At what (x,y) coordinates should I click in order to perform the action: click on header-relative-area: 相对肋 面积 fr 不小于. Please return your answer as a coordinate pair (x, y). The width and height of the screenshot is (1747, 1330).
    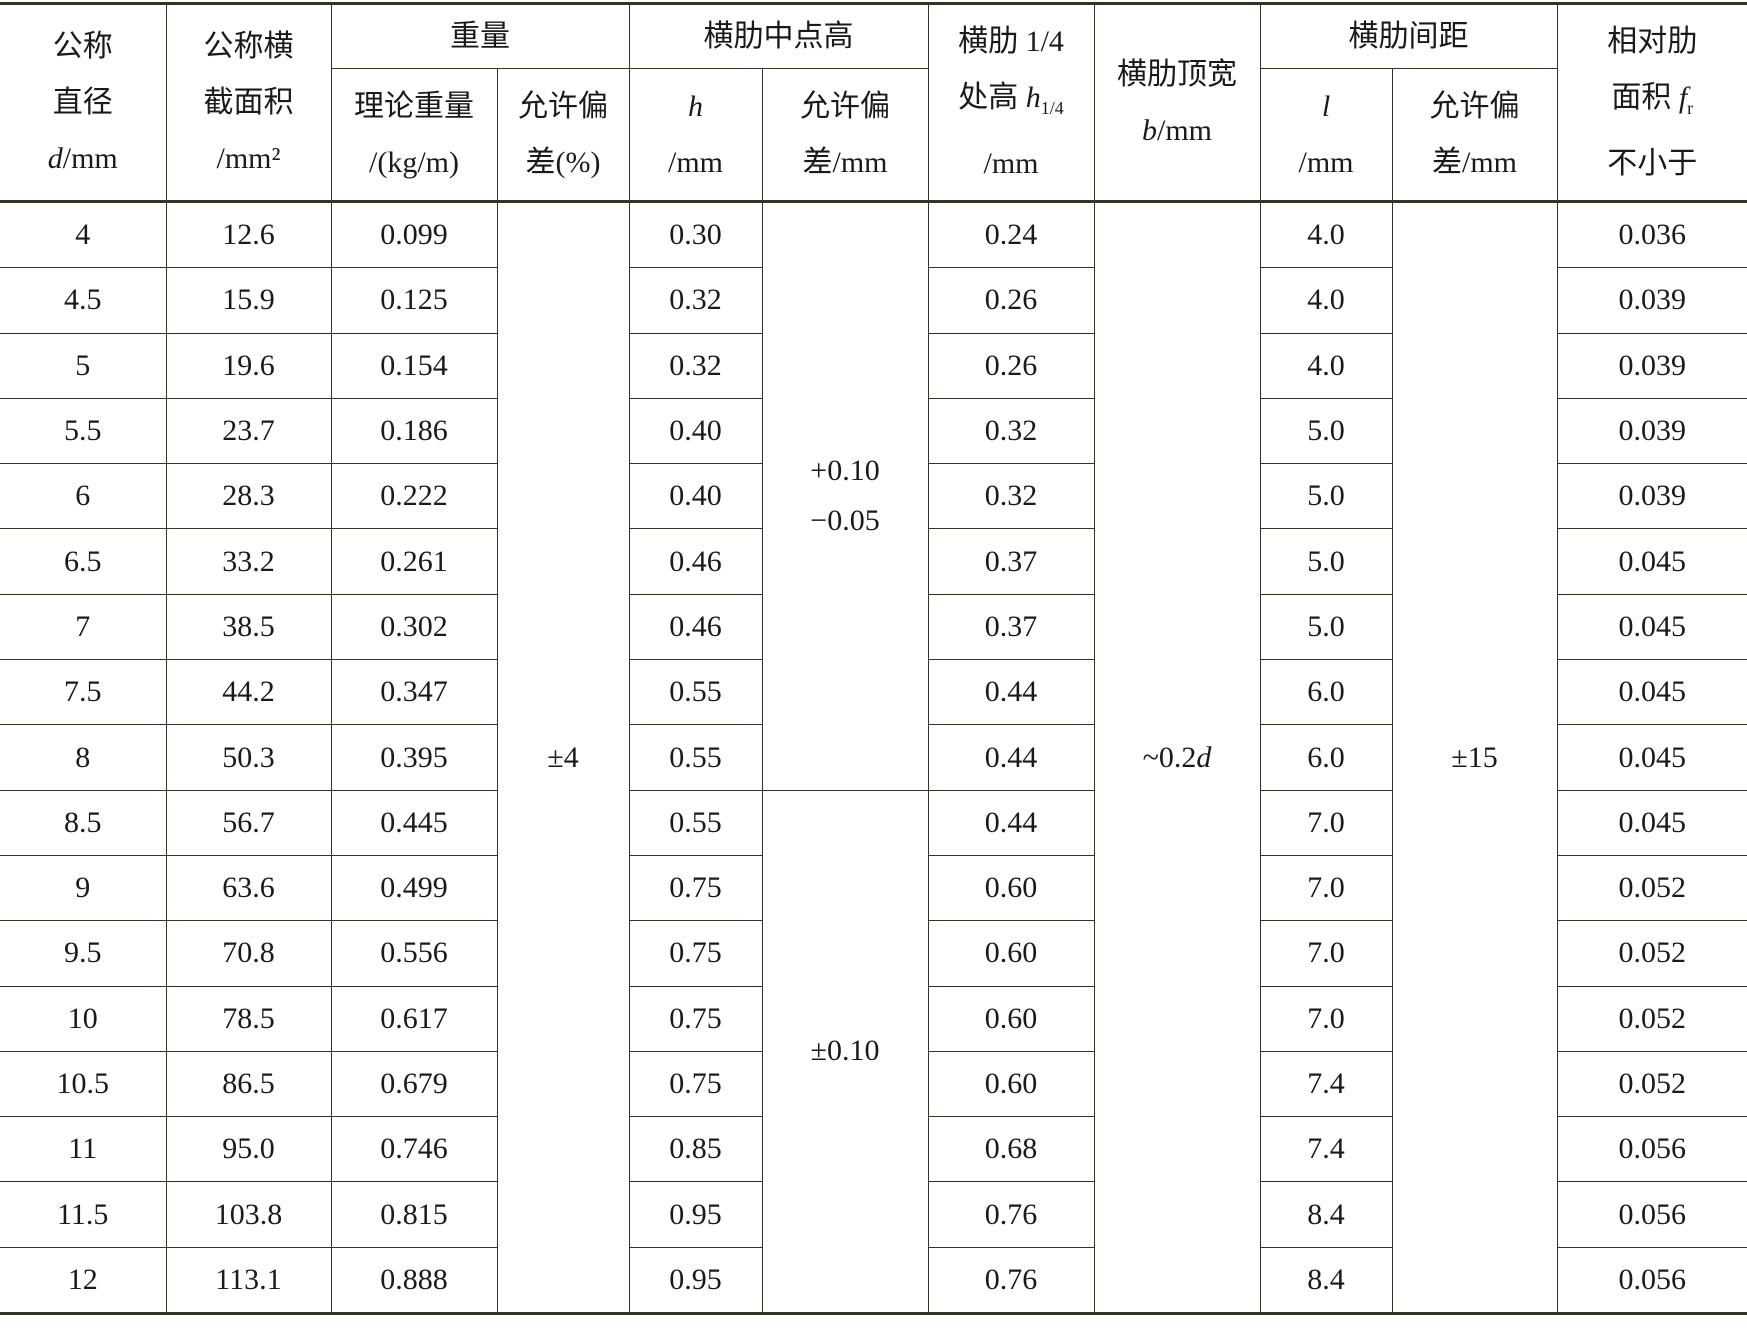
    Looking at the image, I should click on (1651, 102).